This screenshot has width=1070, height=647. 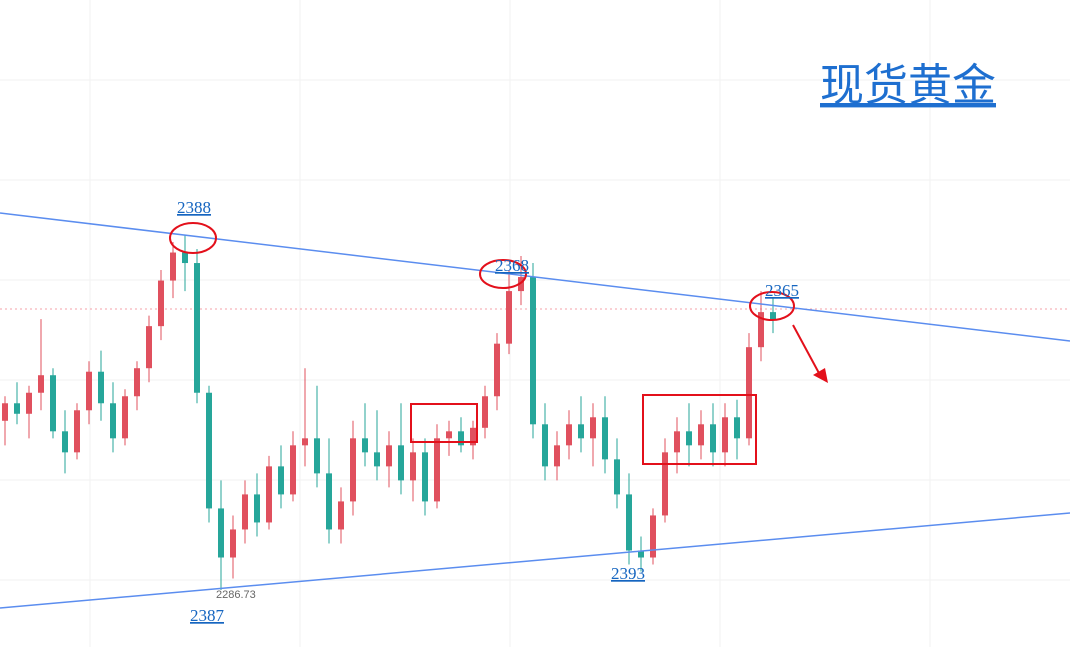 What do you see at coordinates (512, 265) in the screenshot?
I see `annotation: 2368` at bounding box center [512, 265].